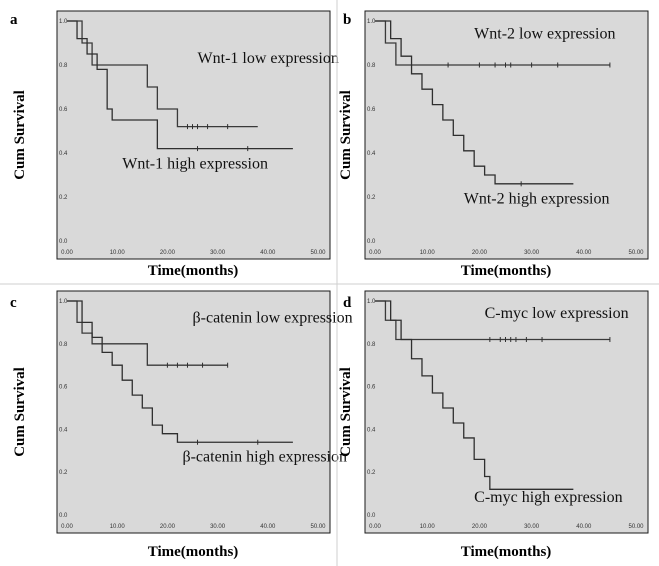 This screenshot has width=659, height=566. Describe the element at coordinates (14, 20) in the screenshot. I see `panel-letter: a` at that location.